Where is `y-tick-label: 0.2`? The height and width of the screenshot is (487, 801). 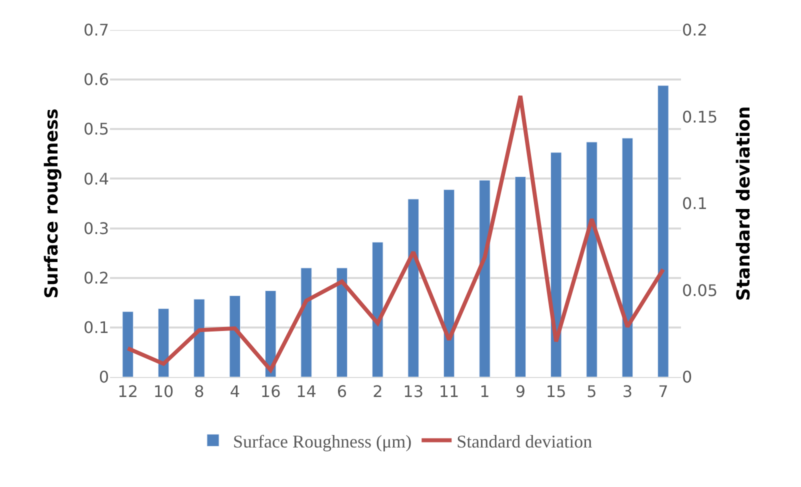 y-tick-label: 0.2 is located at coordinates (96, 278).